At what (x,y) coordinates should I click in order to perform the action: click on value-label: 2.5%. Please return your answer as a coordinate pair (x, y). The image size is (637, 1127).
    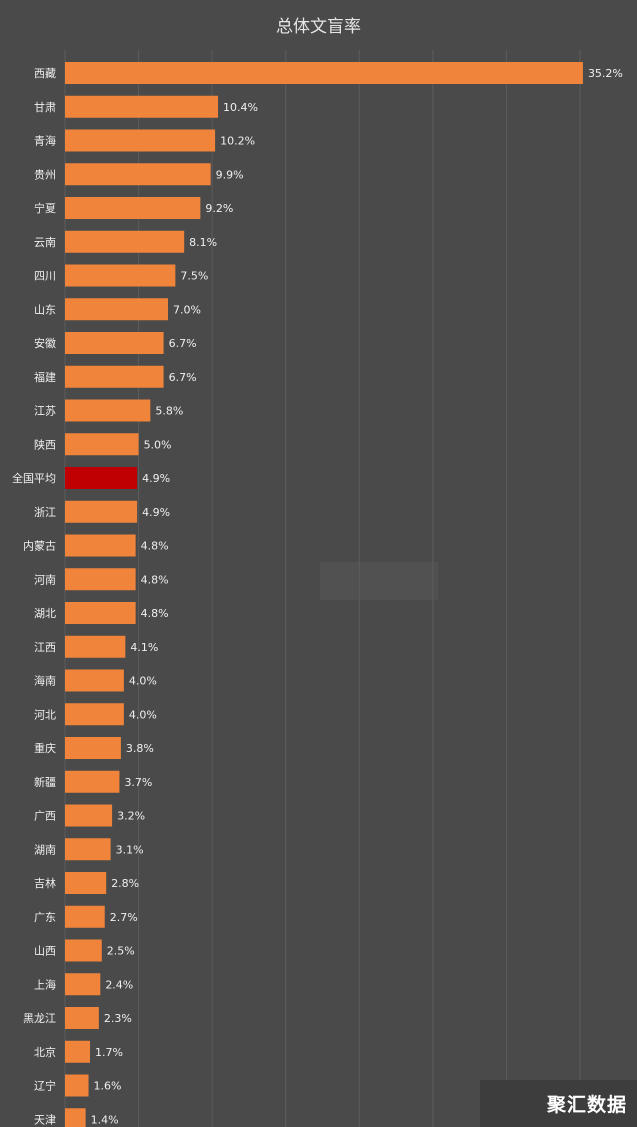
    Looking at the image, I should click on (121, 951).